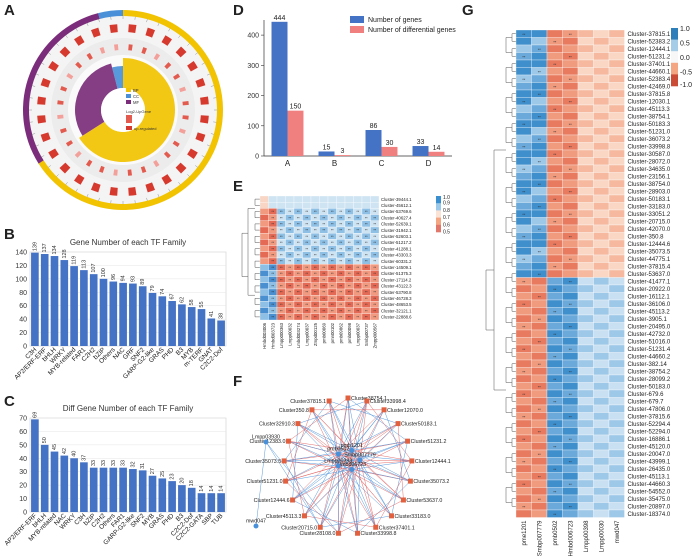  I want to click on data-label: 113, so click(84, 264).